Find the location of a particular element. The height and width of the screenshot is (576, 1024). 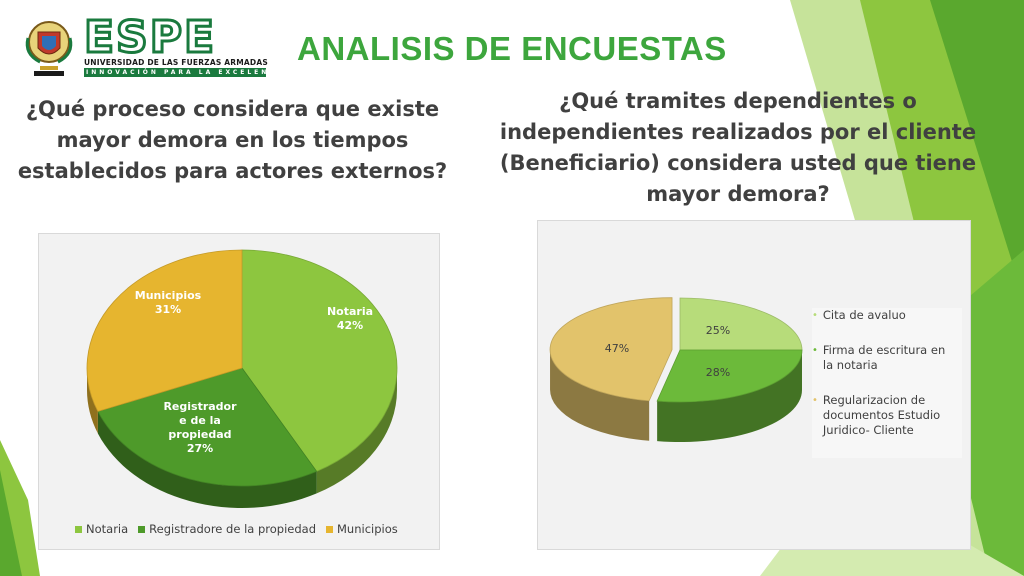

legend-label: Firma de escritura en la notaria is located at coordinates (884, 358).